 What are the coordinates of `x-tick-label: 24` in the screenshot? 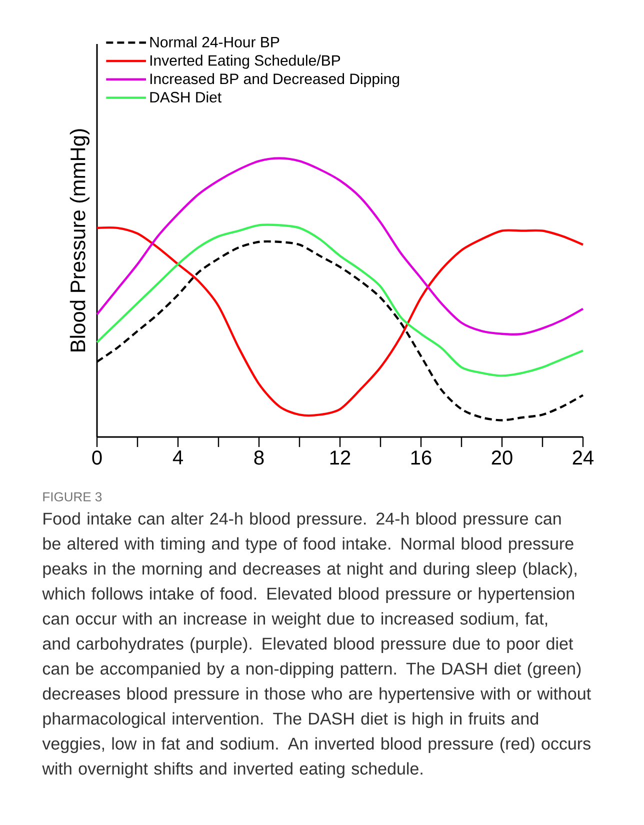 It's located at (583, 457).